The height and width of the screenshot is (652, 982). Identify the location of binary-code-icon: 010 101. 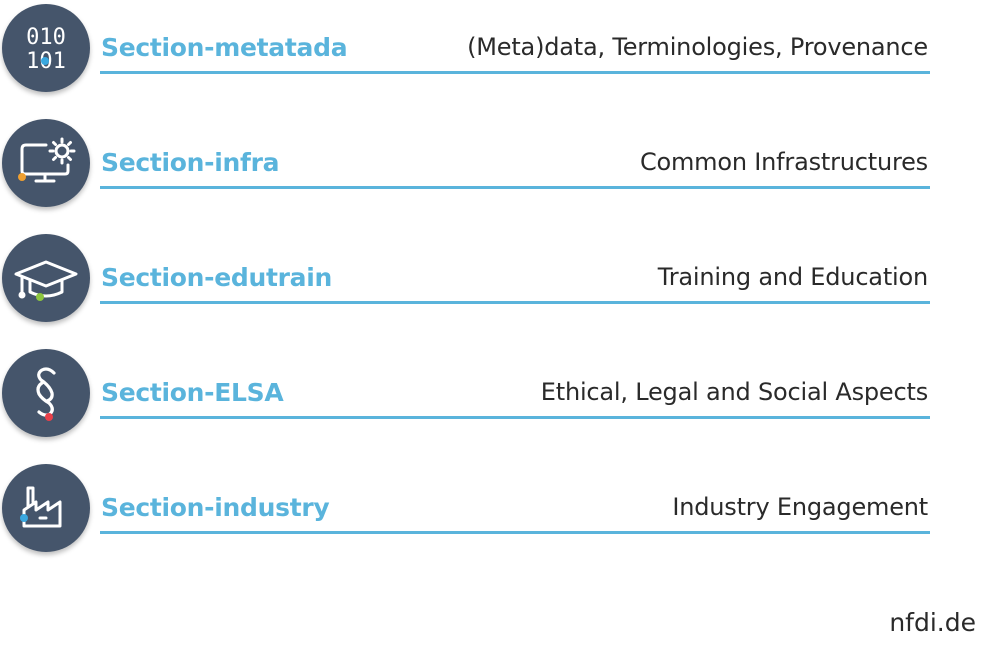
(46, 48).